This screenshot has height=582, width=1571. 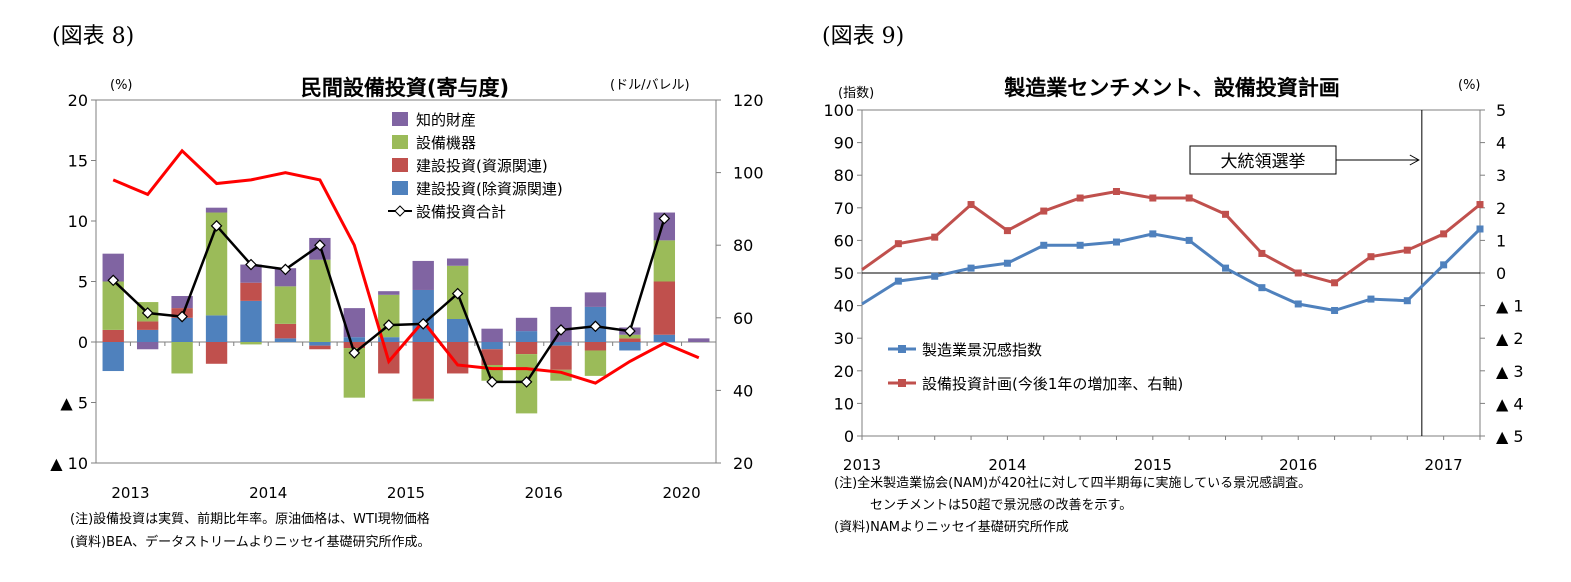 I want to click on y2-tick-label: 60, so click(x=743, y=318).